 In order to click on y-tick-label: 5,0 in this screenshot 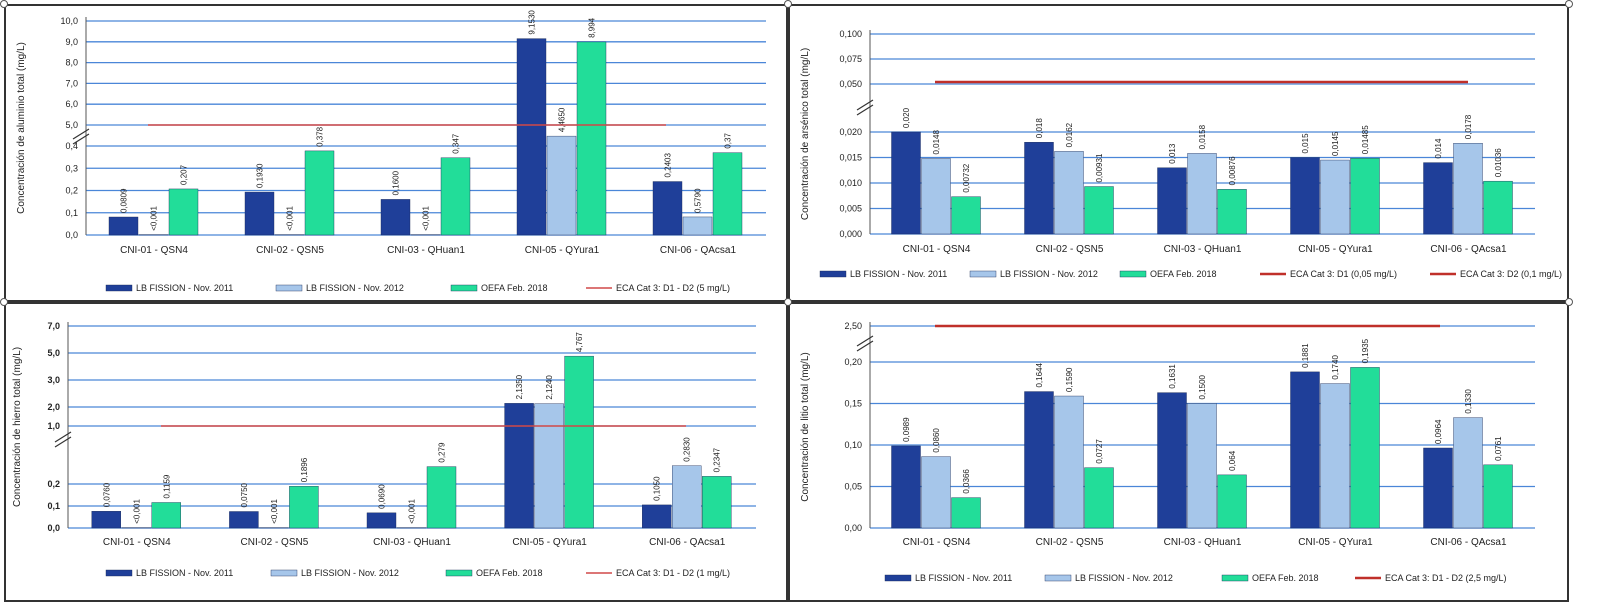, I will do `click(53, 353)`.